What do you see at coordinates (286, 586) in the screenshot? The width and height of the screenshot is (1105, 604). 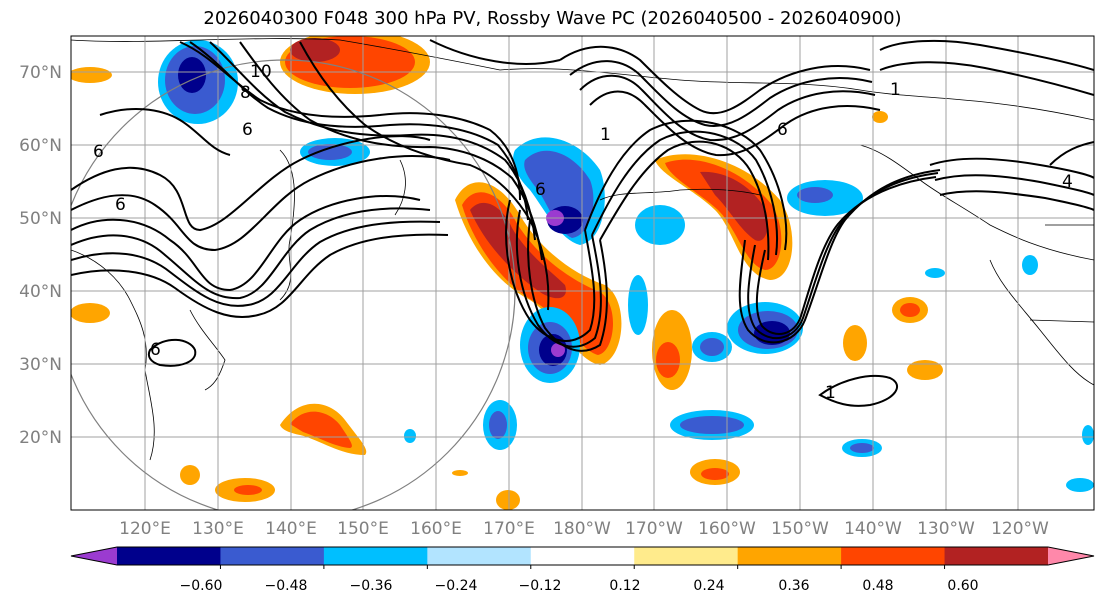 I see `colorbar-tick-label: −0.48` at bounding box center [286, 586].